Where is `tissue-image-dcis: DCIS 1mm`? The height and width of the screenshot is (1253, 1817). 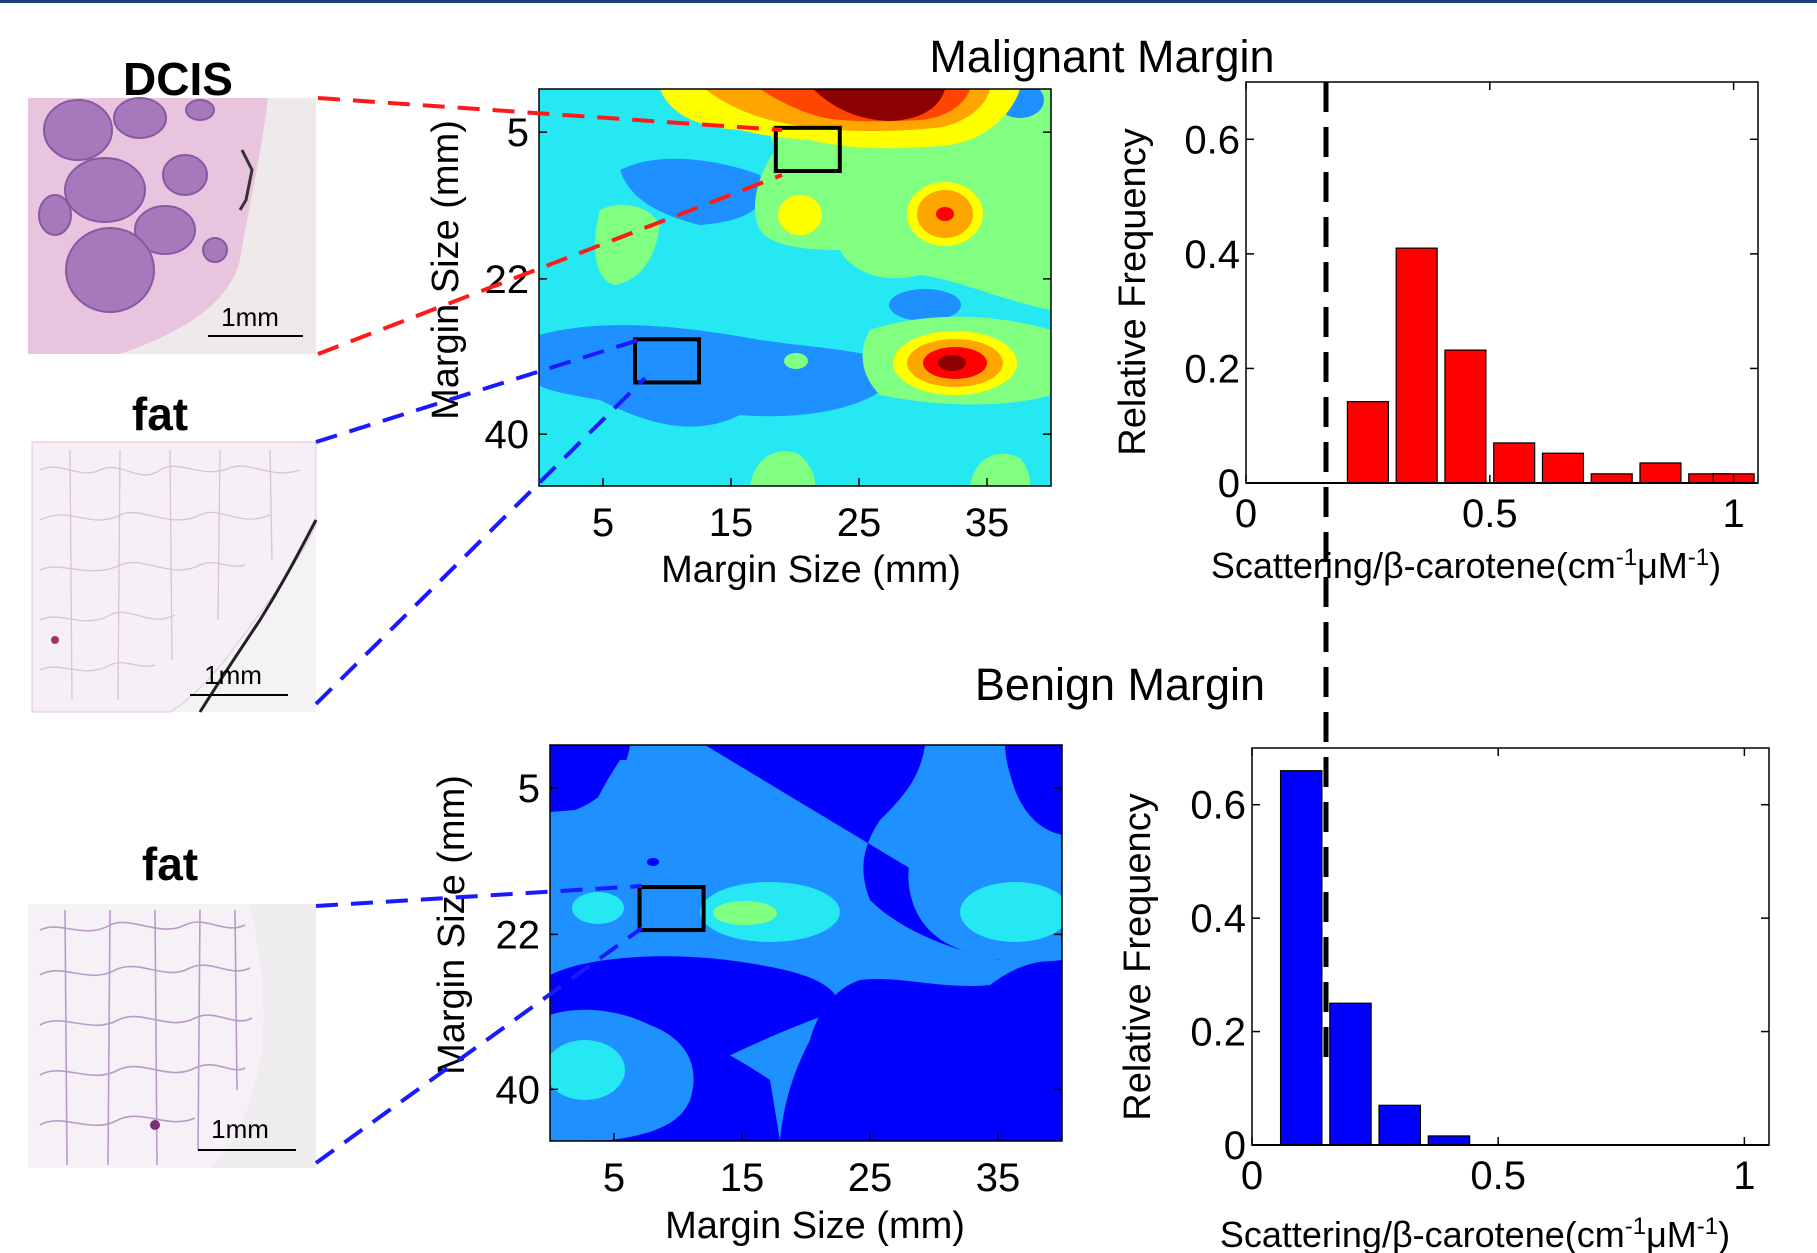 tissue-image-dcis: DCIS 1mm is located at coordinates (172, 203).